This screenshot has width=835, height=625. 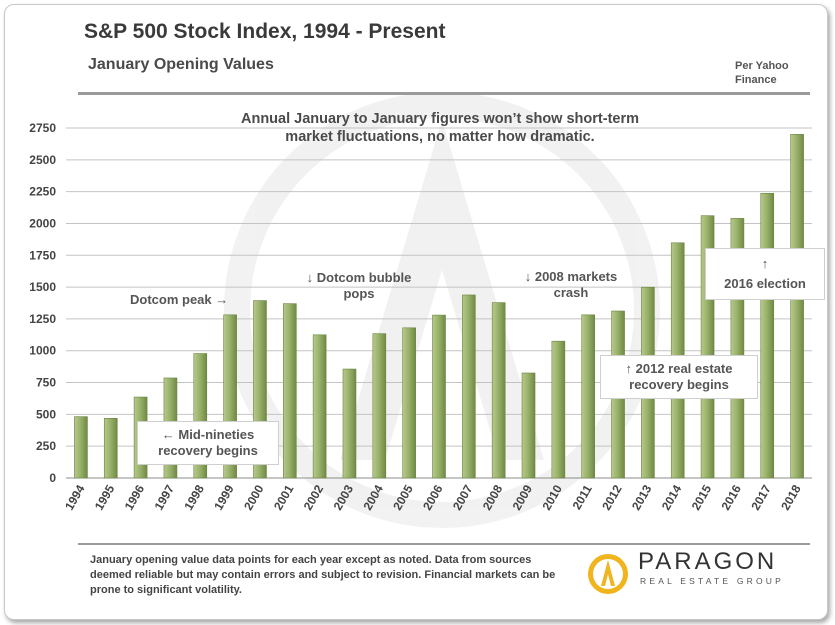 What do you see at coordinates (439, 396) in the screenshot?
I see `bar-2006` at bounding box center [439, 396].